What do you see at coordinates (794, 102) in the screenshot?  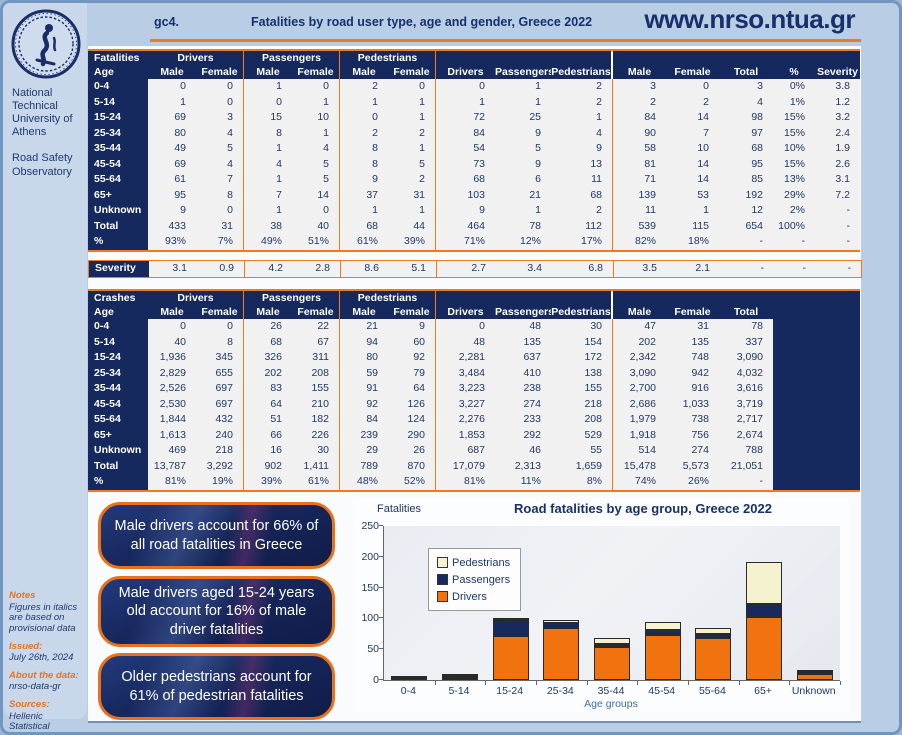 I see `table-cell: 1%` at bounding box center [794, 102].